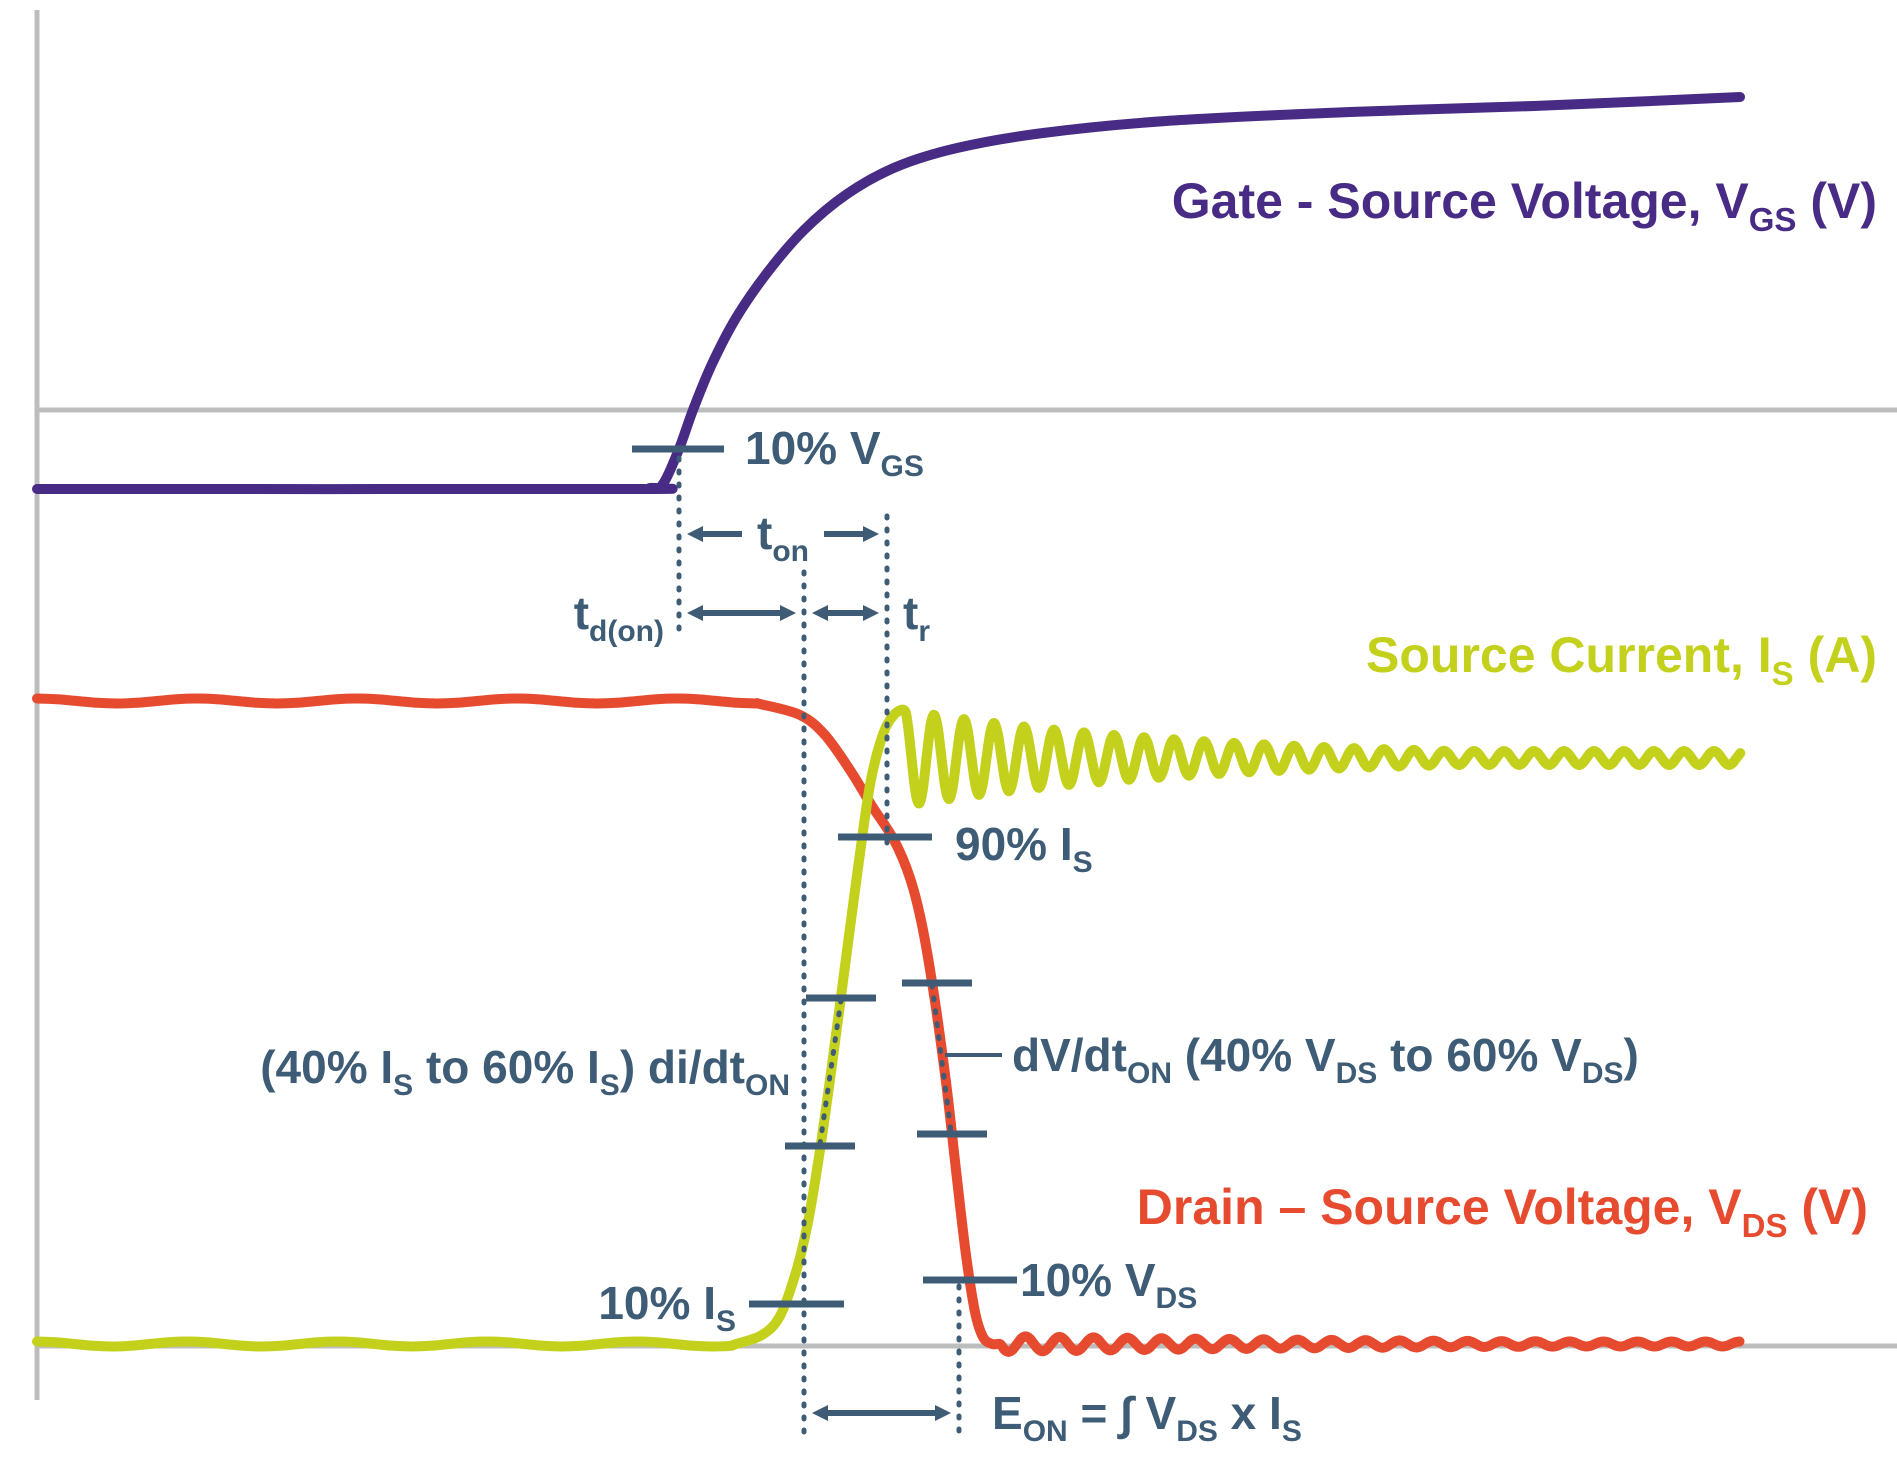  Describe the element at coordinates (525, 1071) in the screenshot. I see `didt-label: (40% IS to 60% IS) di/dtON` at that location.